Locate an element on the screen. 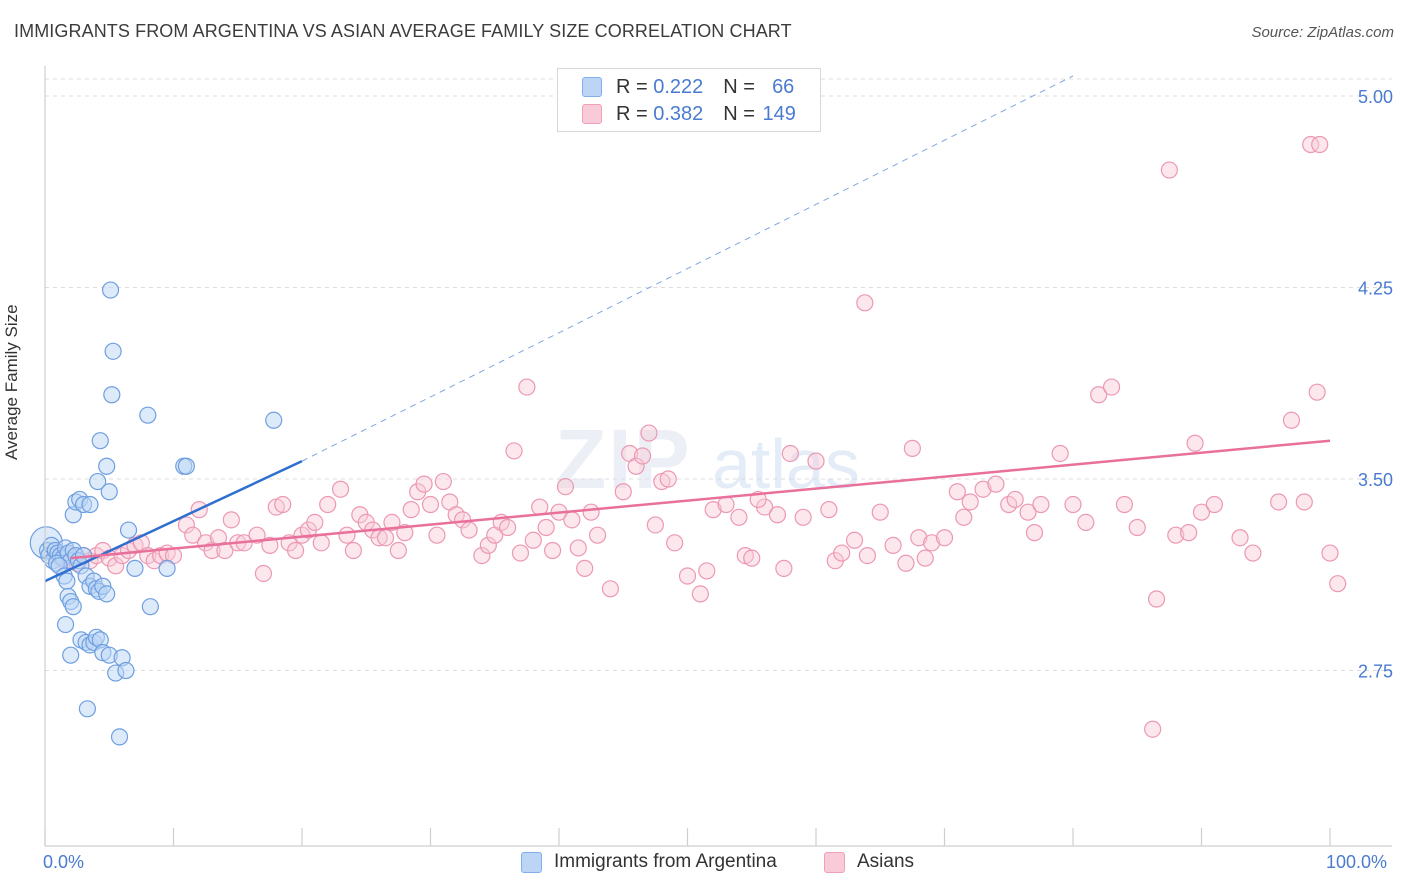 This screenshot has height=892, width=1406. y-tick-label: 4.25 is located at coordinates (1375, 289).